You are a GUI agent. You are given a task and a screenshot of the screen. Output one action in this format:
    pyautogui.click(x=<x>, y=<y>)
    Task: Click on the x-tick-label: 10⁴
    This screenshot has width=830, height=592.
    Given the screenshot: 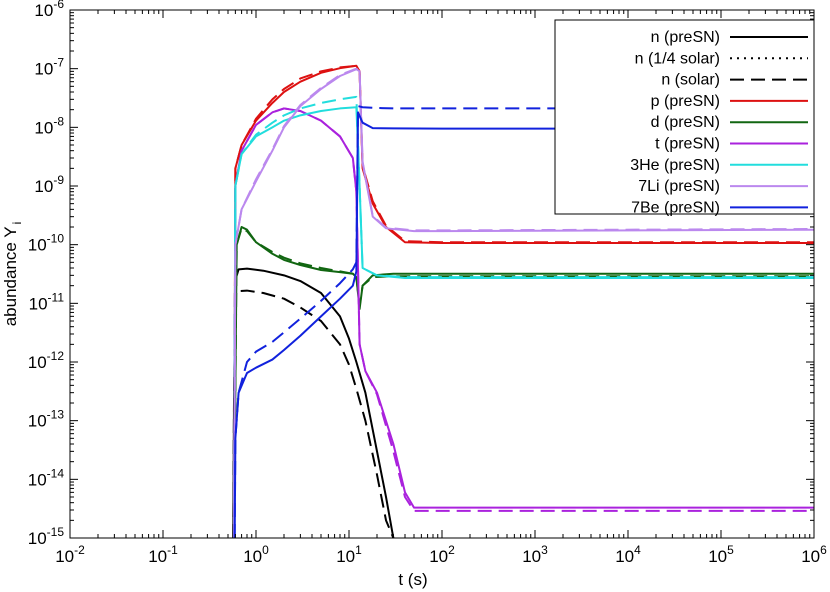 What is the action you would take?
    pyautogui.click(x=628, y=554)
    